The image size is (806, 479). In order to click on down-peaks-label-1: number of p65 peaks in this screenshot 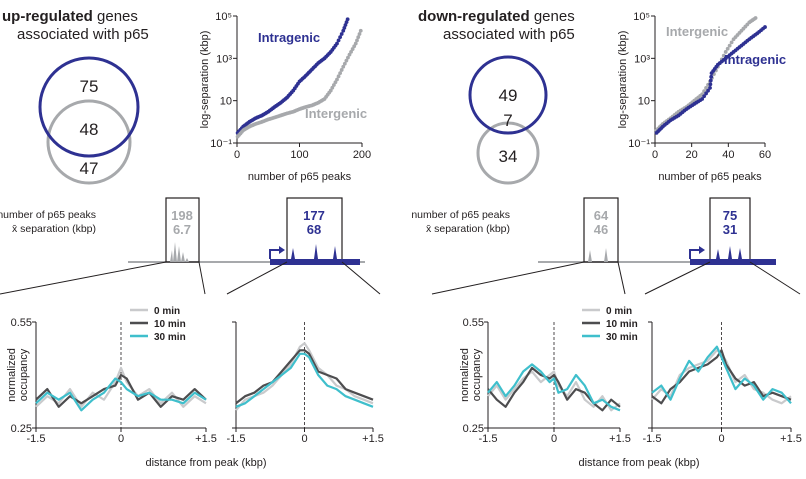, I will do `click(460, 215)`.